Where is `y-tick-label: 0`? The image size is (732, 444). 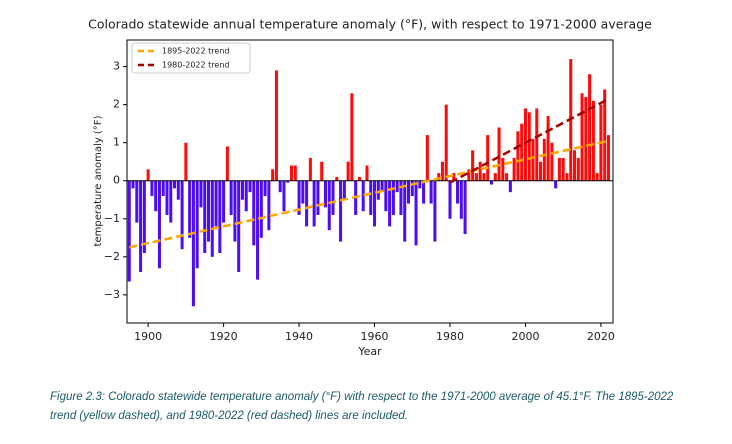 y-tick-label: 0 is located at coordinates (116, 180).